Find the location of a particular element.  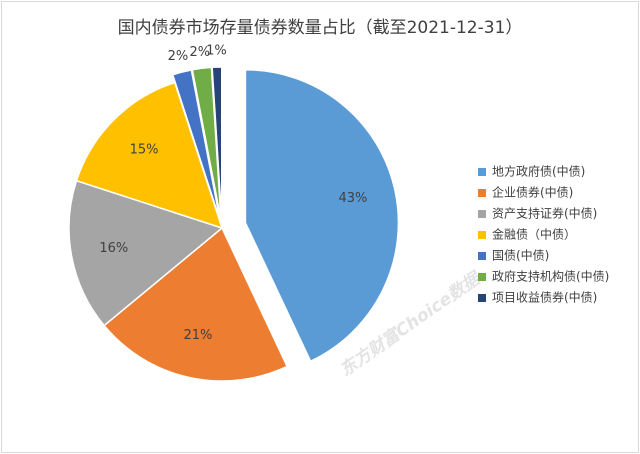

data-label: 43% is located at coordinates (352, 198).